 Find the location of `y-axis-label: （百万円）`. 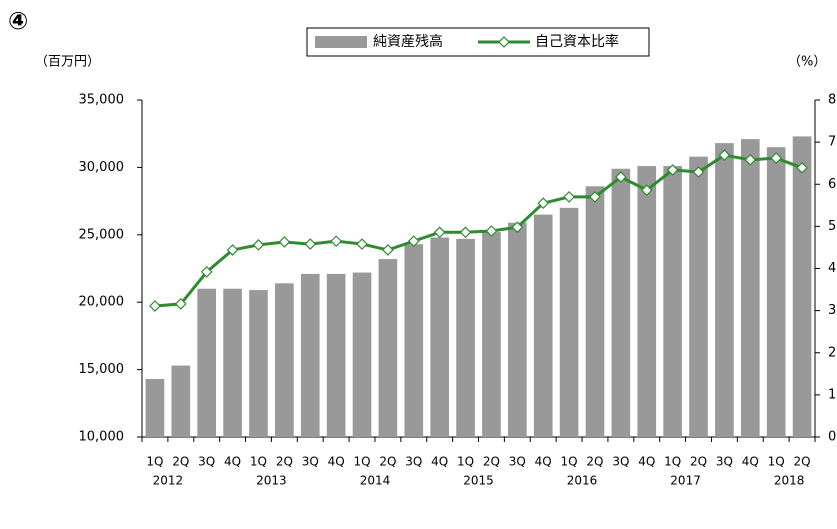

y-axis-label: （百万円） is located at coordinates (67, 62).